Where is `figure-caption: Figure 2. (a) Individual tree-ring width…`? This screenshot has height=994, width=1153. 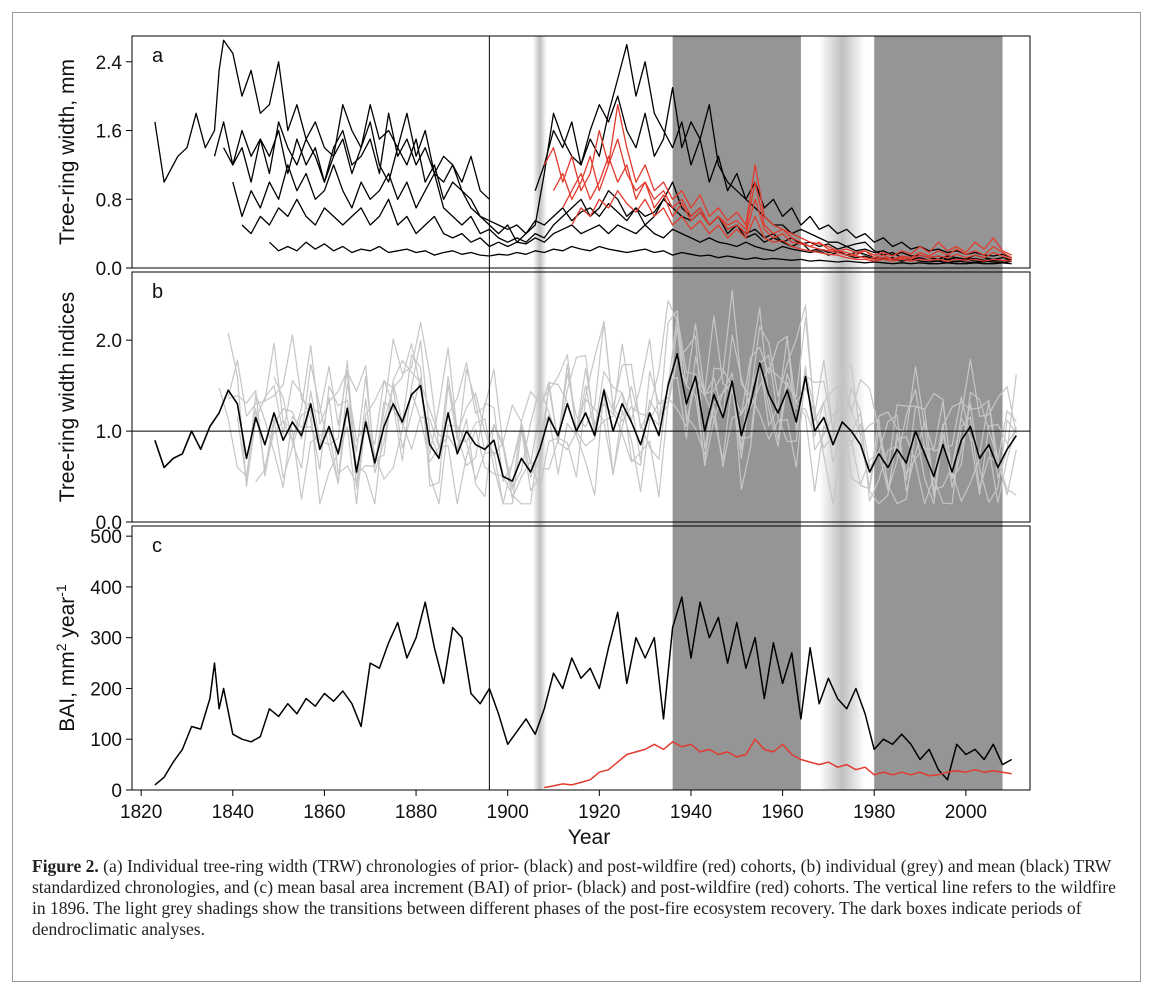 figure-caption: Figure 2. (a) Individual tree-ring width… is located at coordinates (579, 898).